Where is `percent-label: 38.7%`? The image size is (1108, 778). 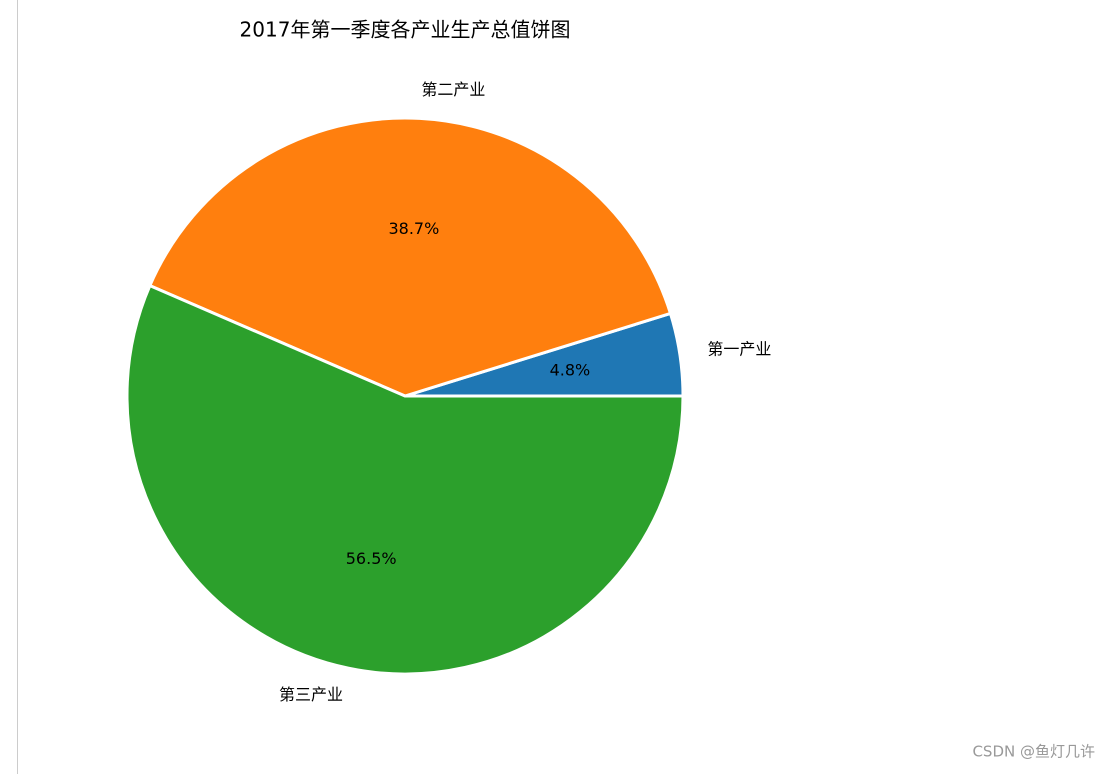 percent-label: 38.7% is located at coordinates (413, 228).